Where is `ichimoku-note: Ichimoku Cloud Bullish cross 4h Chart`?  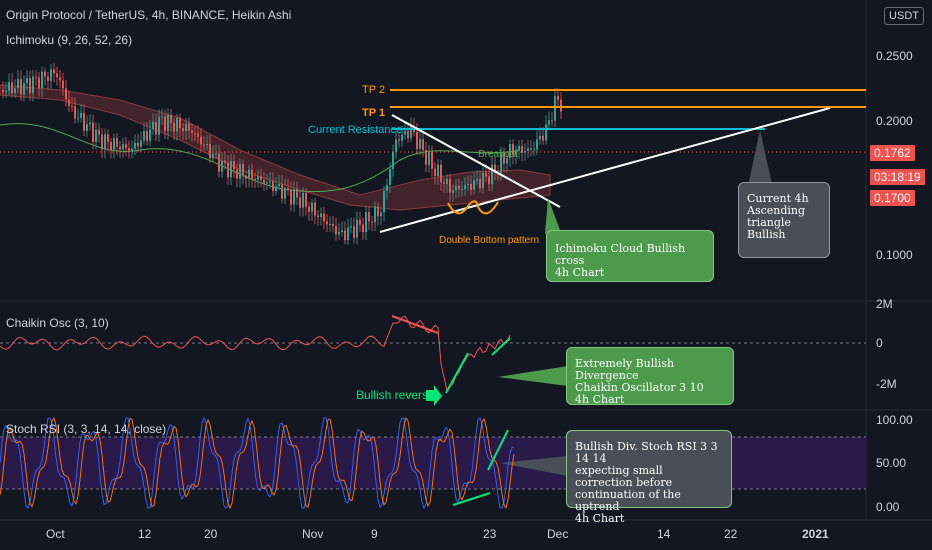 ichimoku-note: Ichimoku Cloud Bullish cross 4h Chart is located at coordinates (630, 256).